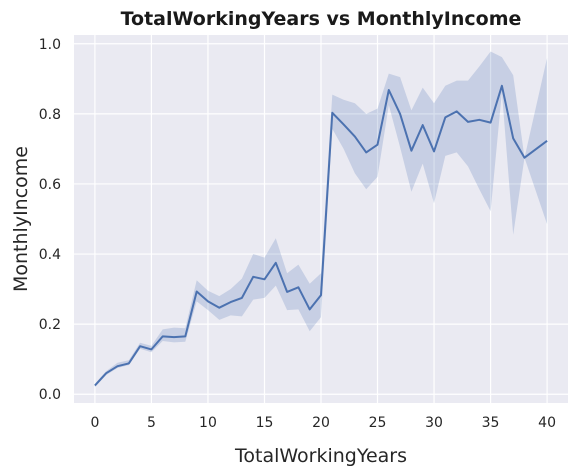 This screenshot has width=578, height=476. What do you see at coordinates (151, 423) in the screenshot?
I see `x-tick-label: 5` at bounding box center [151, 423].